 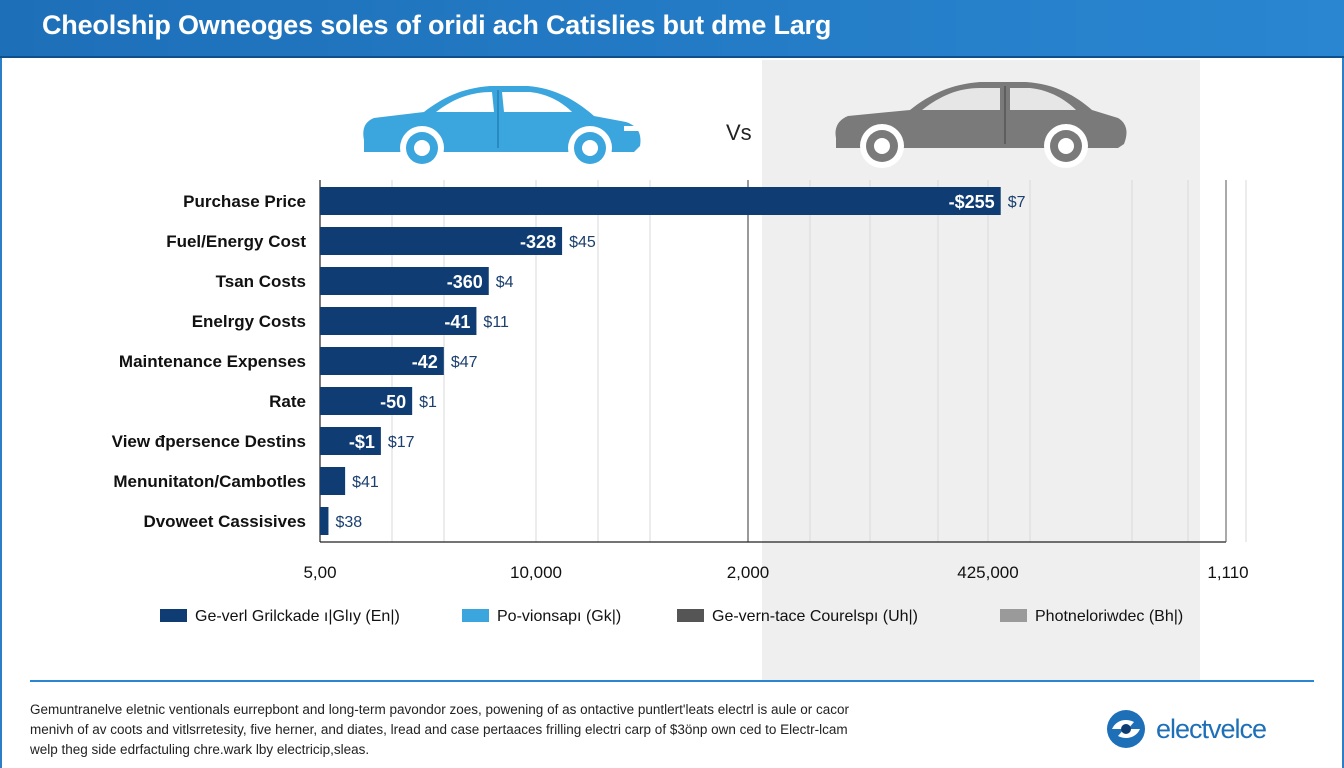 What do you see at coordinates (748, 572) in the screenshot?
I see `x-tick-label: 2,000` at bounding box center [748, 572].